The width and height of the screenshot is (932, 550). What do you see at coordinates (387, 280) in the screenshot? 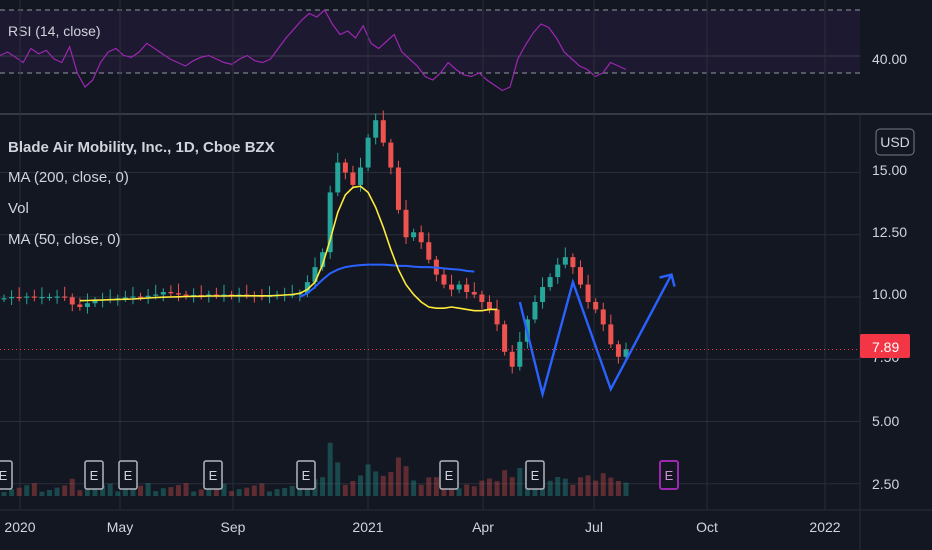
I see `ma200-line` at bounding box center [387, 280].